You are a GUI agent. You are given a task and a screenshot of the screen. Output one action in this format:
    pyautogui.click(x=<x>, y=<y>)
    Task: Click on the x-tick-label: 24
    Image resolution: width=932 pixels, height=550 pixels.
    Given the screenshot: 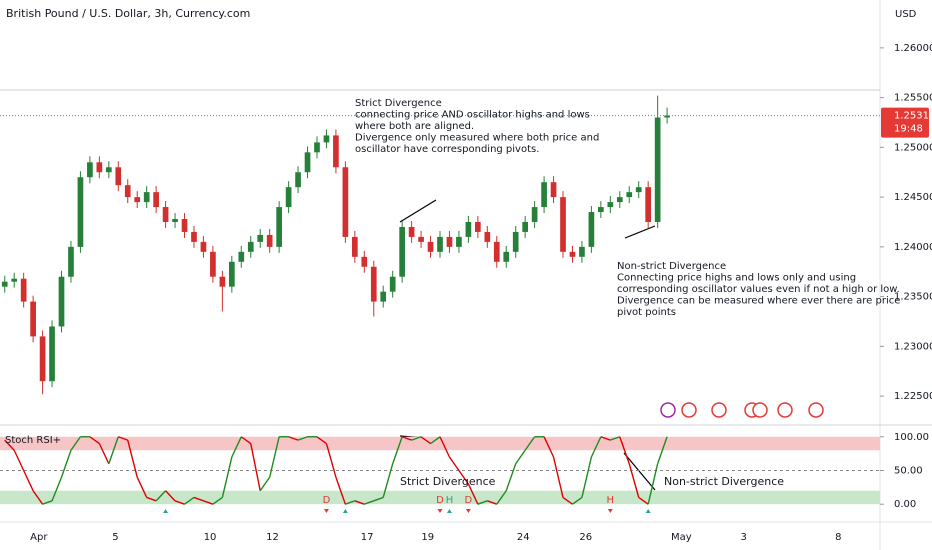 What is the action you would take?
    pyautogui.click(x=523, y=537)
    